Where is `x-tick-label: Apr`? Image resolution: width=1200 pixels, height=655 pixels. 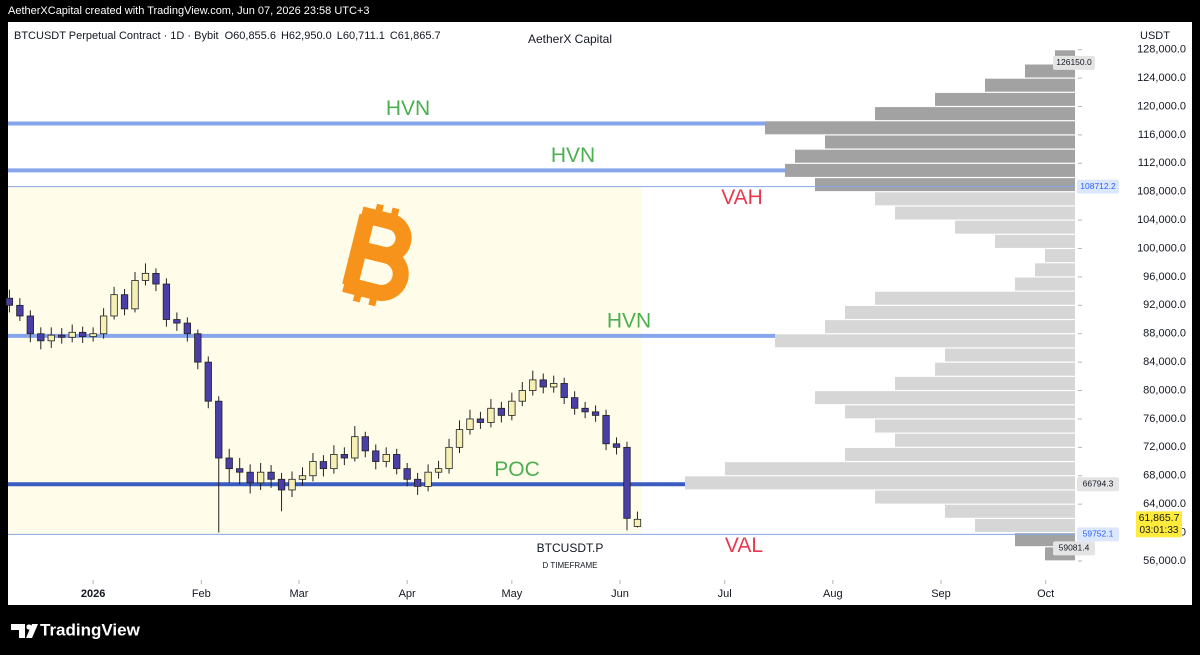
x-tick-label: Apr is located at coordinates (407, 594).